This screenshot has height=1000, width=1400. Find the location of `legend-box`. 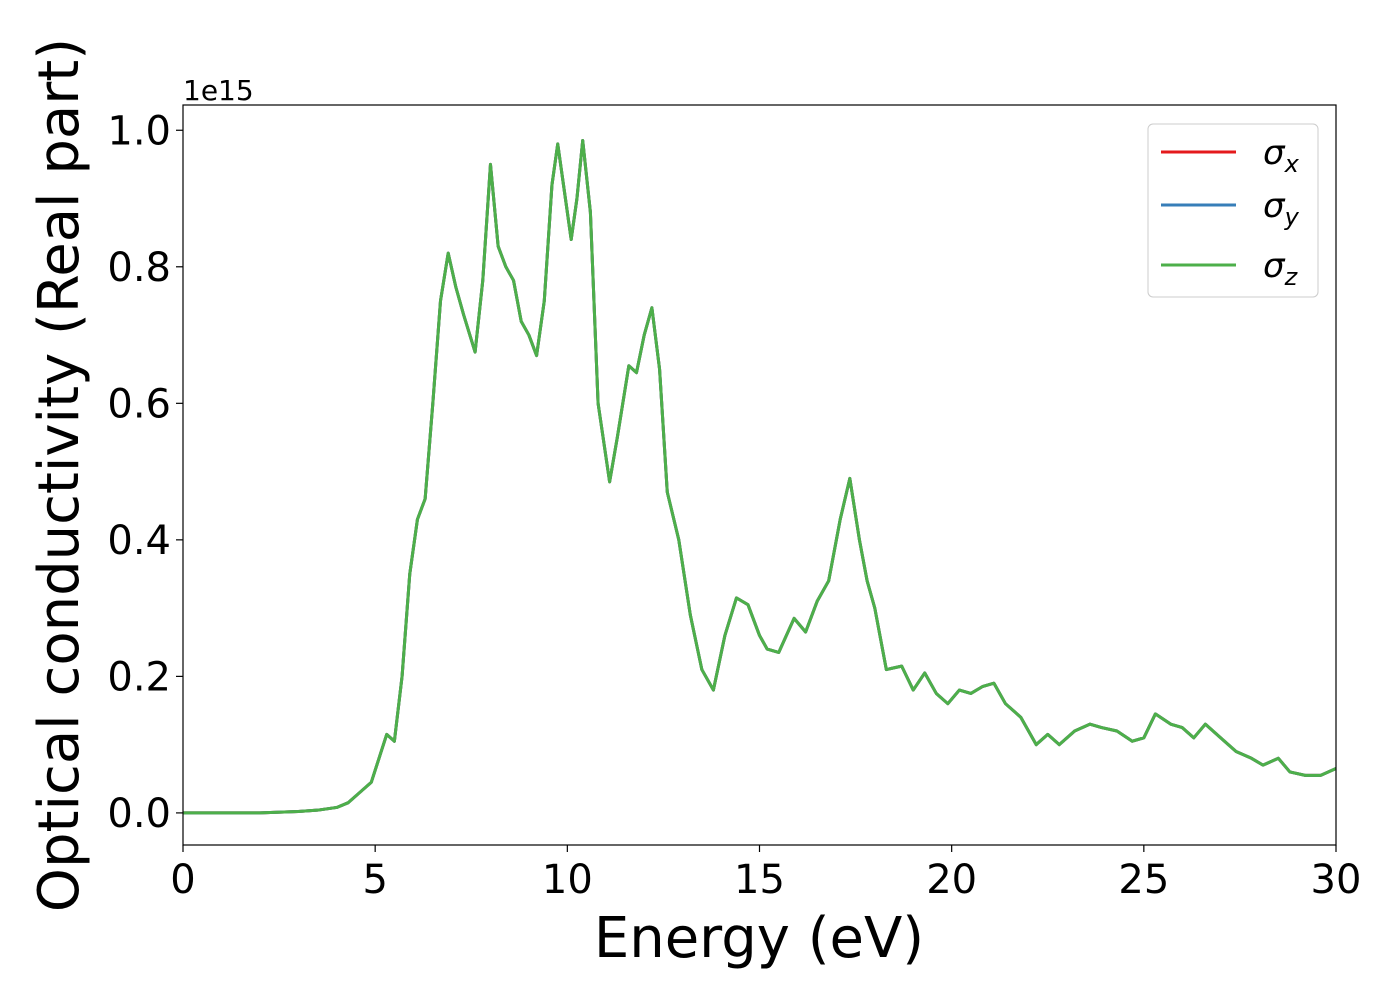

legend-box is located at coordinates (1233, 210).